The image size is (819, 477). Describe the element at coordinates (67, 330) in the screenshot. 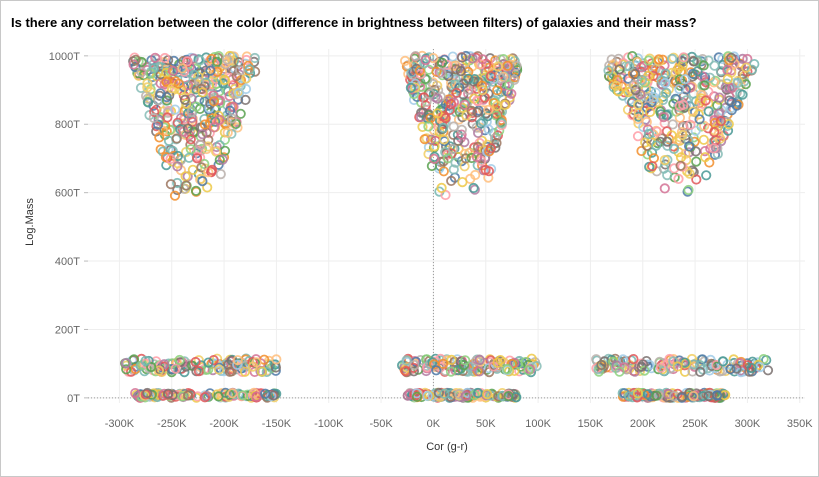

I see `y-tick-label: 200T` at that location.